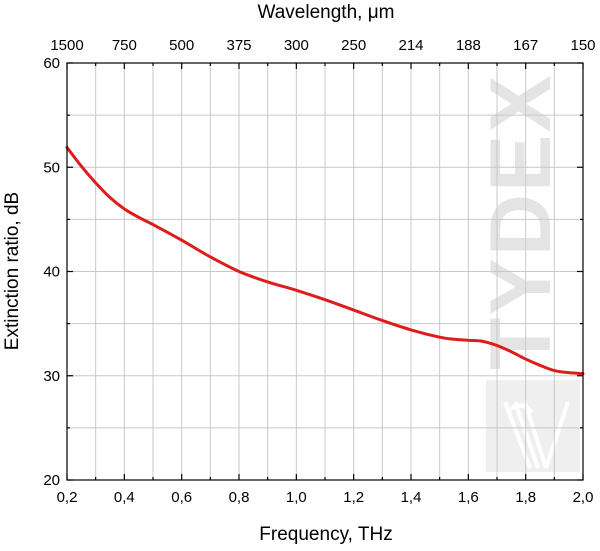 The width and height of the screenshot is (600, 551). I want to click on top-tick-label: 188, so click(468, 45).